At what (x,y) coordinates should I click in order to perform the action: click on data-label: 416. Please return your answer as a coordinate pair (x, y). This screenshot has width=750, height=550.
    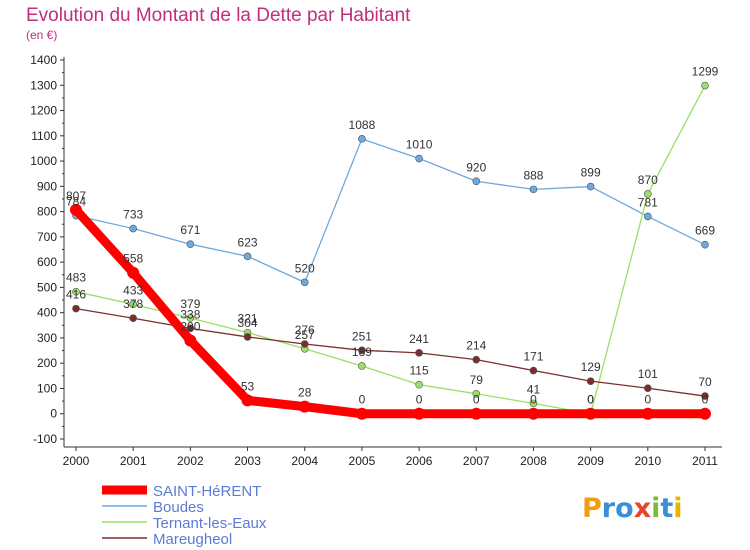
    Looking at the image, I should click on (76, 295).